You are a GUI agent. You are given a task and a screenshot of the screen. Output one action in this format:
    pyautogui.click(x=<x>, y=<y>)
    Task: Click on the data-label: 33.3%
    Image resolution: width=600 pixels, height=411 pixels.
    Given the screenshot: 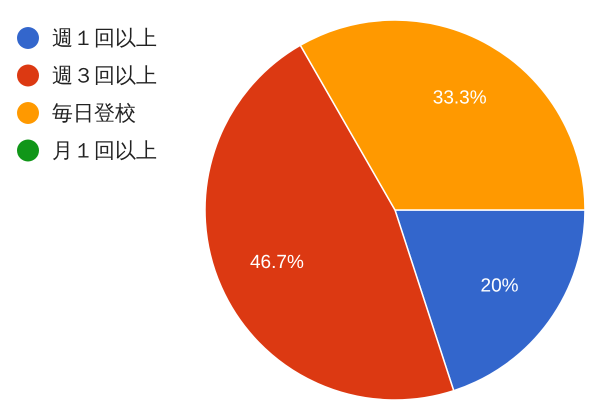 What is the action you would take?
    pyautogui.click(x=459, y=98)
    